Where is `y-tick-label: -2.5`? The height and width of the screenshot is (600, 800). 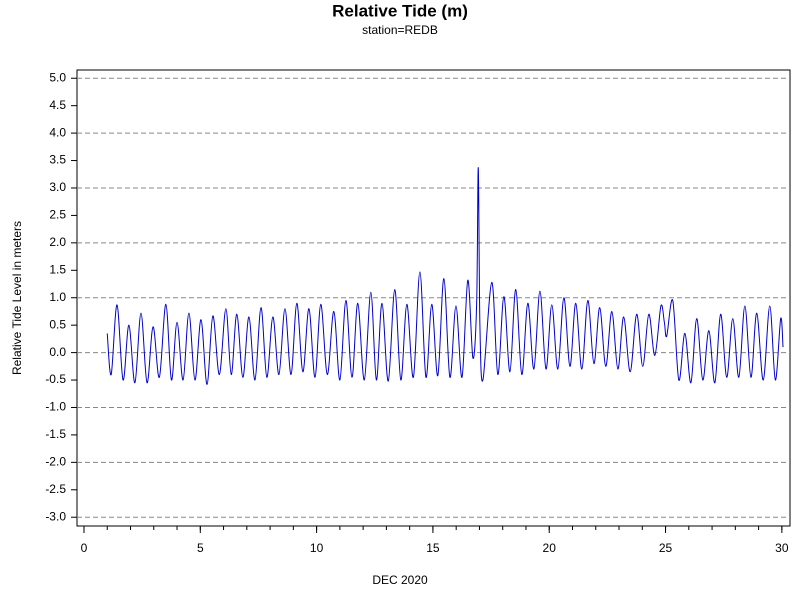 y-tick-label: -2.5 is located at coordinates (55, 489).